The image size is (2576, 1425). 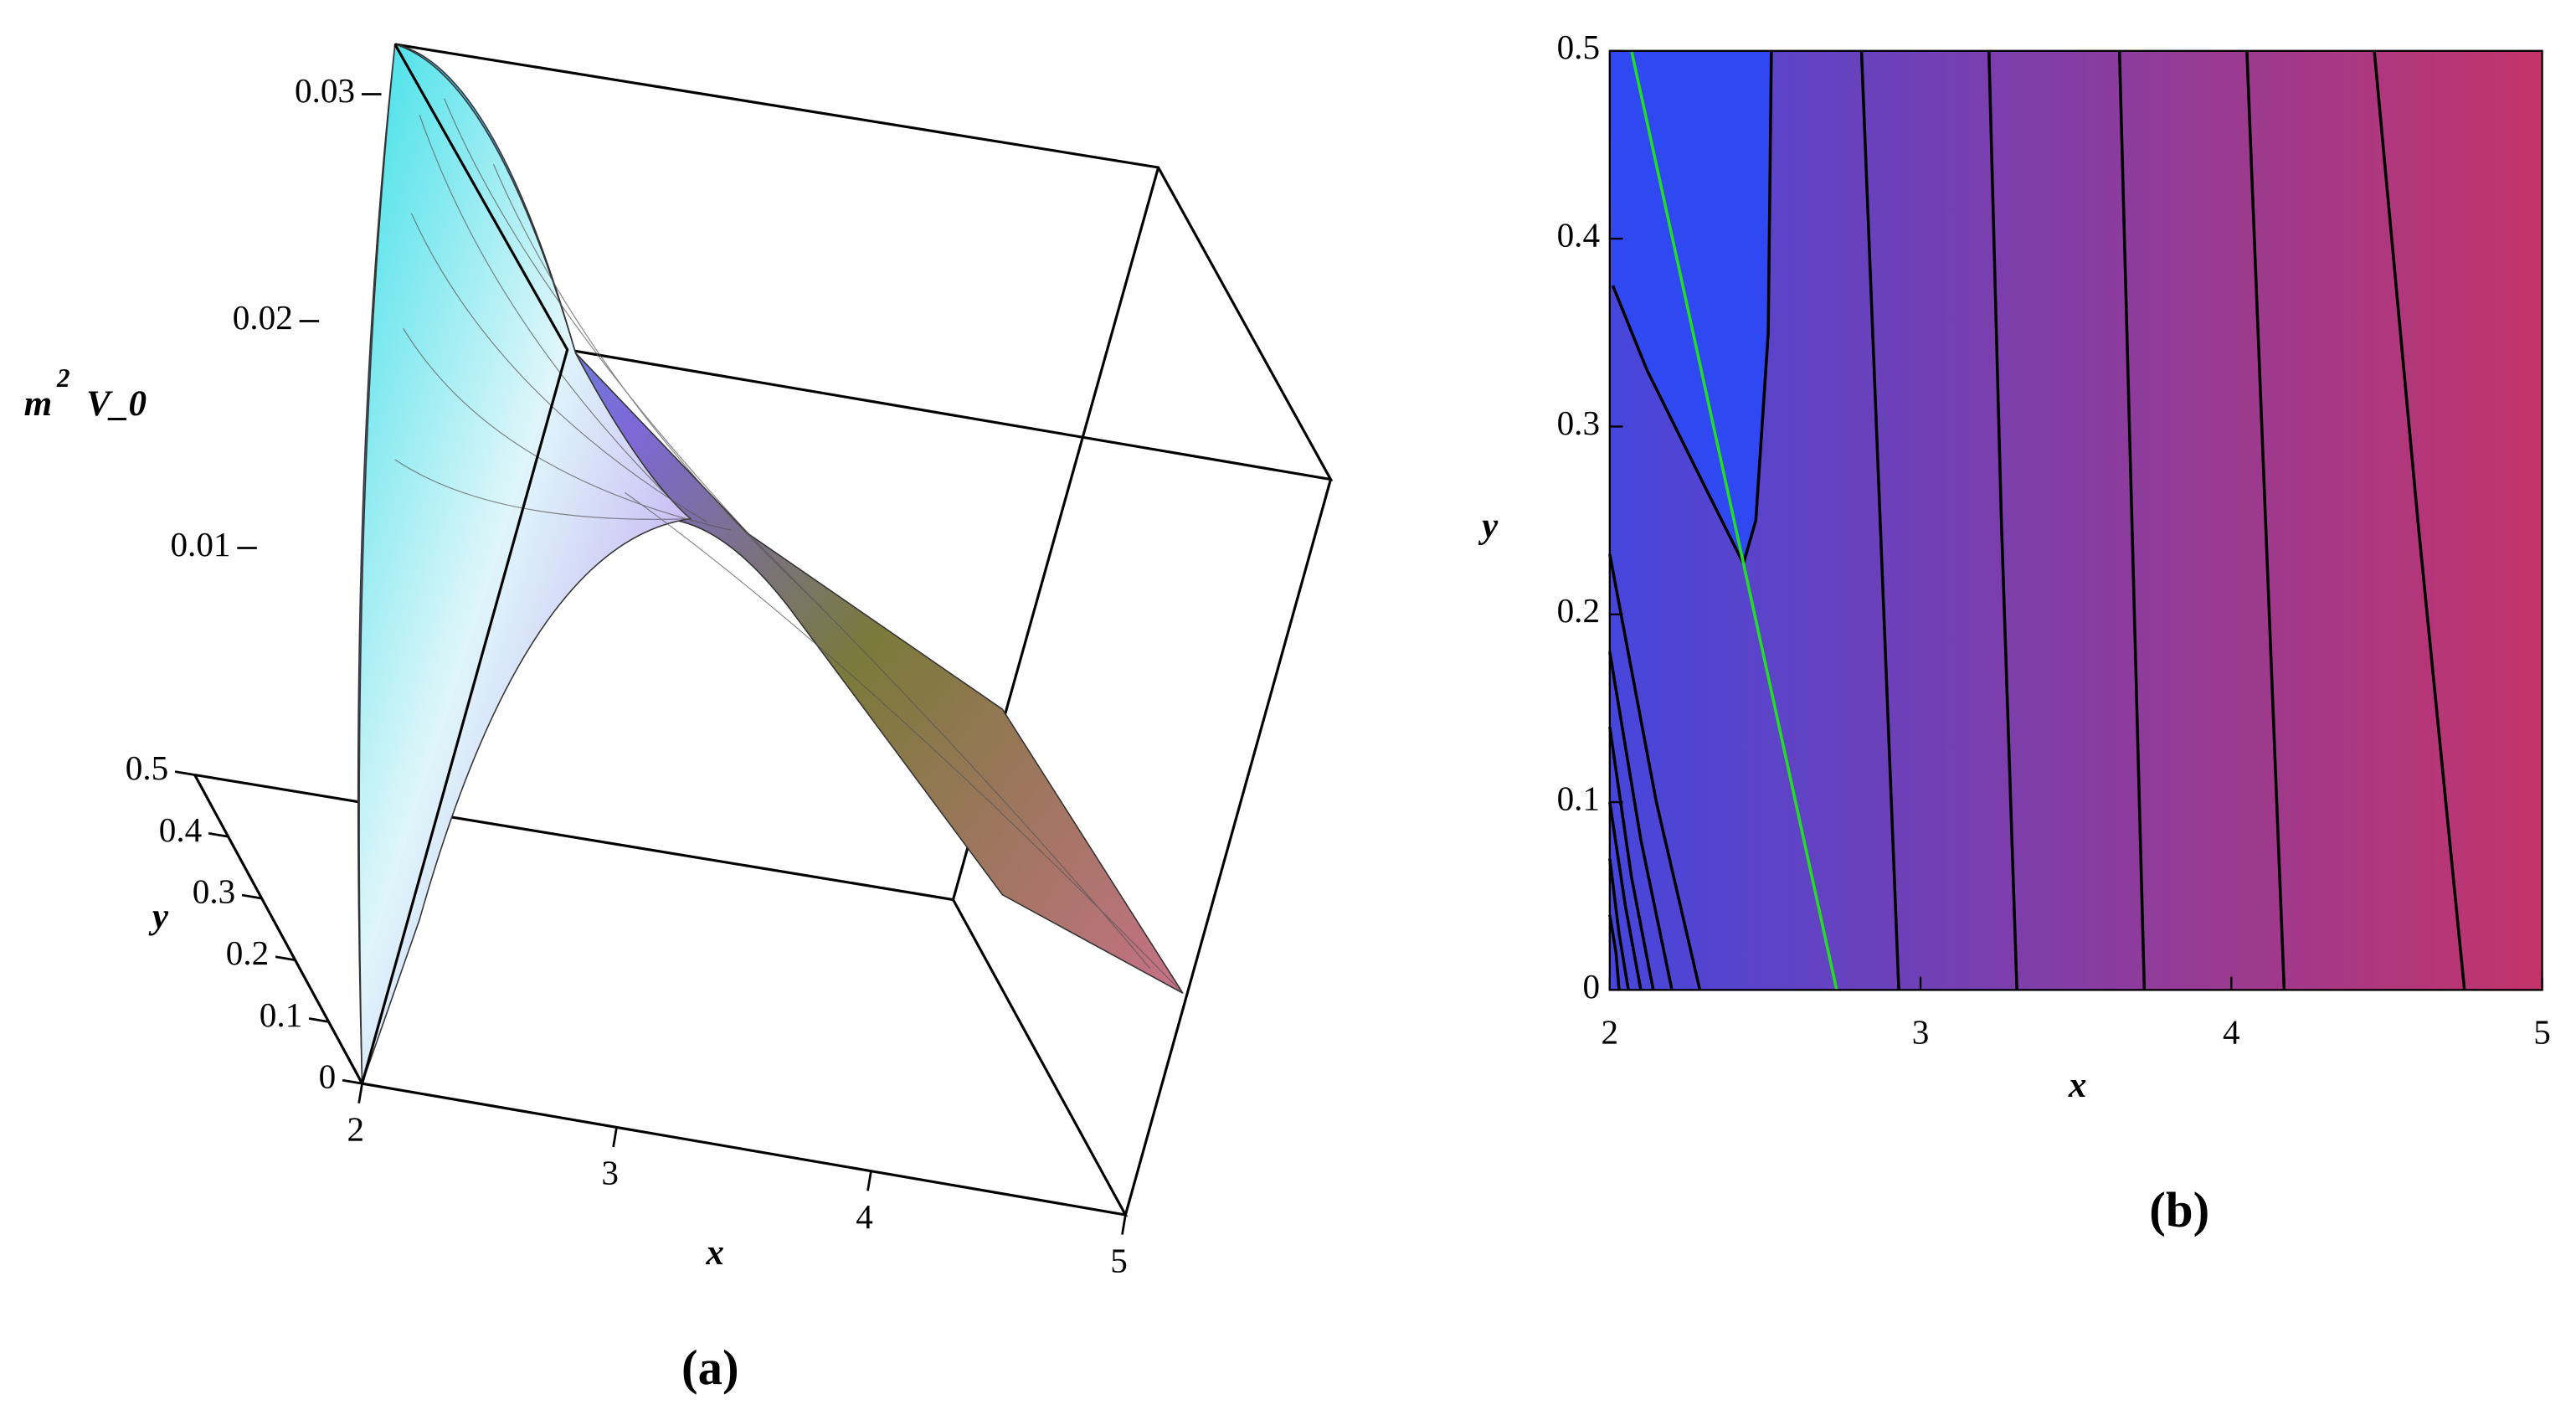 What do you see at coordinates (263, 317) in the screenshot?
I see `z-tick-label: 0.02` at bounding box center [263, 317].